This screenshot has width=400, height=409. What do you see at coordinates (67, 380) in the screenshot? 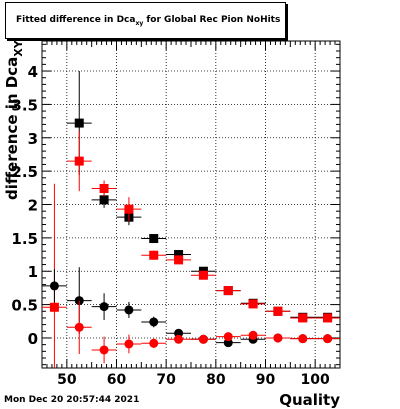
I see `x-tick-label: 50` at bounding box center [67, 380].